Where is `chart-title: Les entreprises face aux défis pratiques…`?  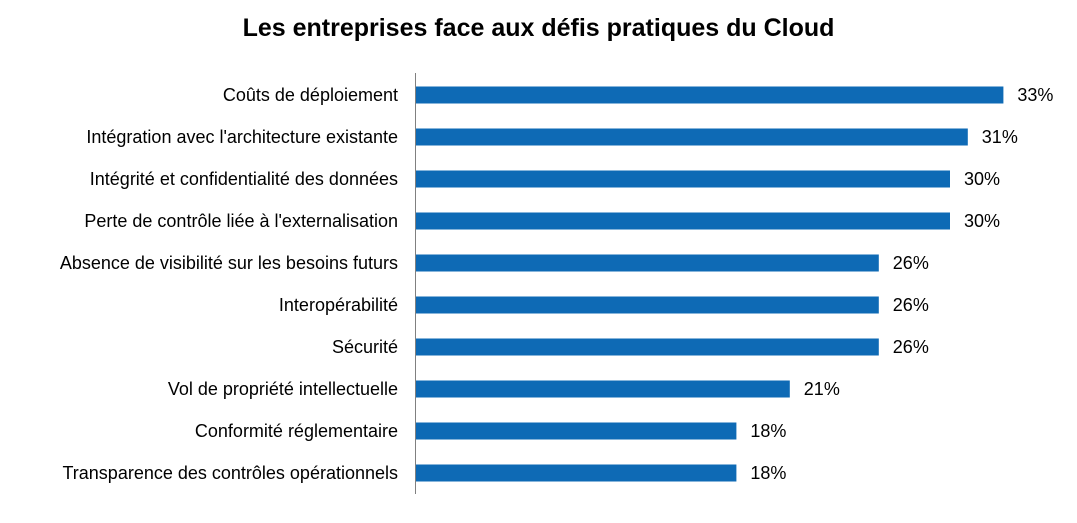 chart-title: Les entreprises face aux défis pratiques… is located at coordinates (538, 28).